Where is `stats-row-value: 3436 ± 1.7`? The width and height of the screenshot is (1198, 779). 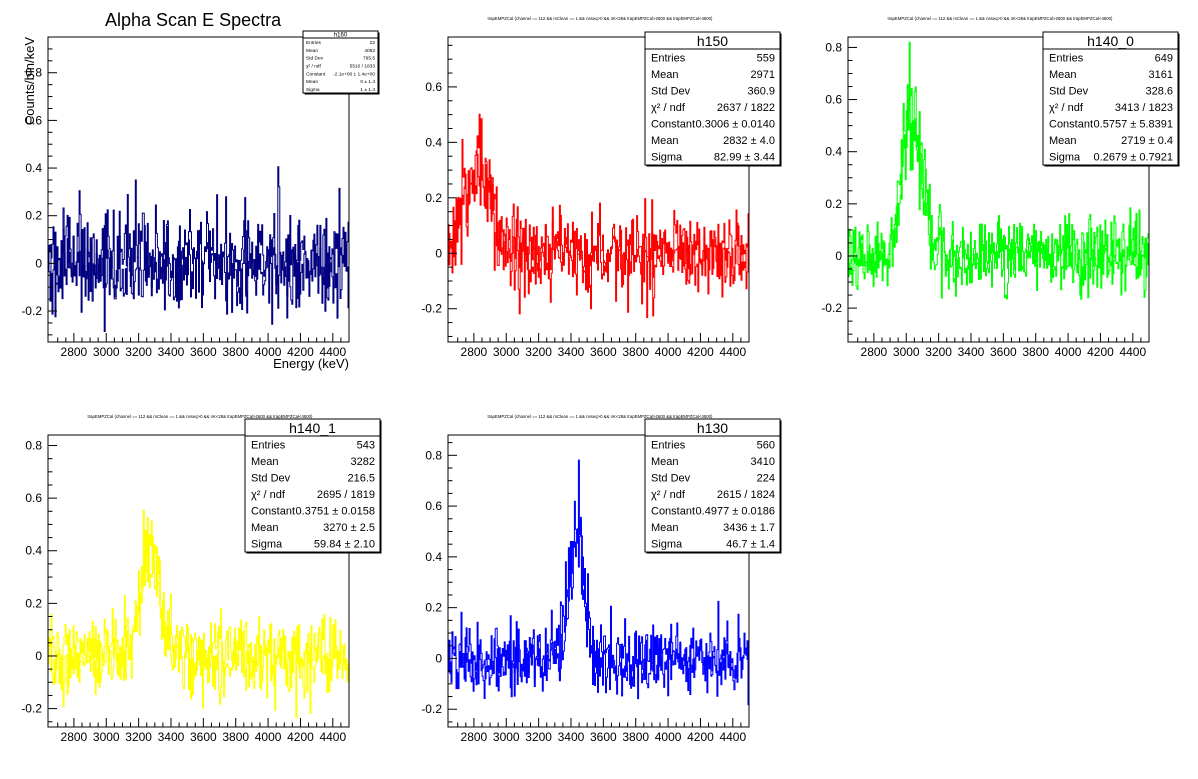
stats-row-value: 3436 ± 1.7 is located at coordinates (749, 528).